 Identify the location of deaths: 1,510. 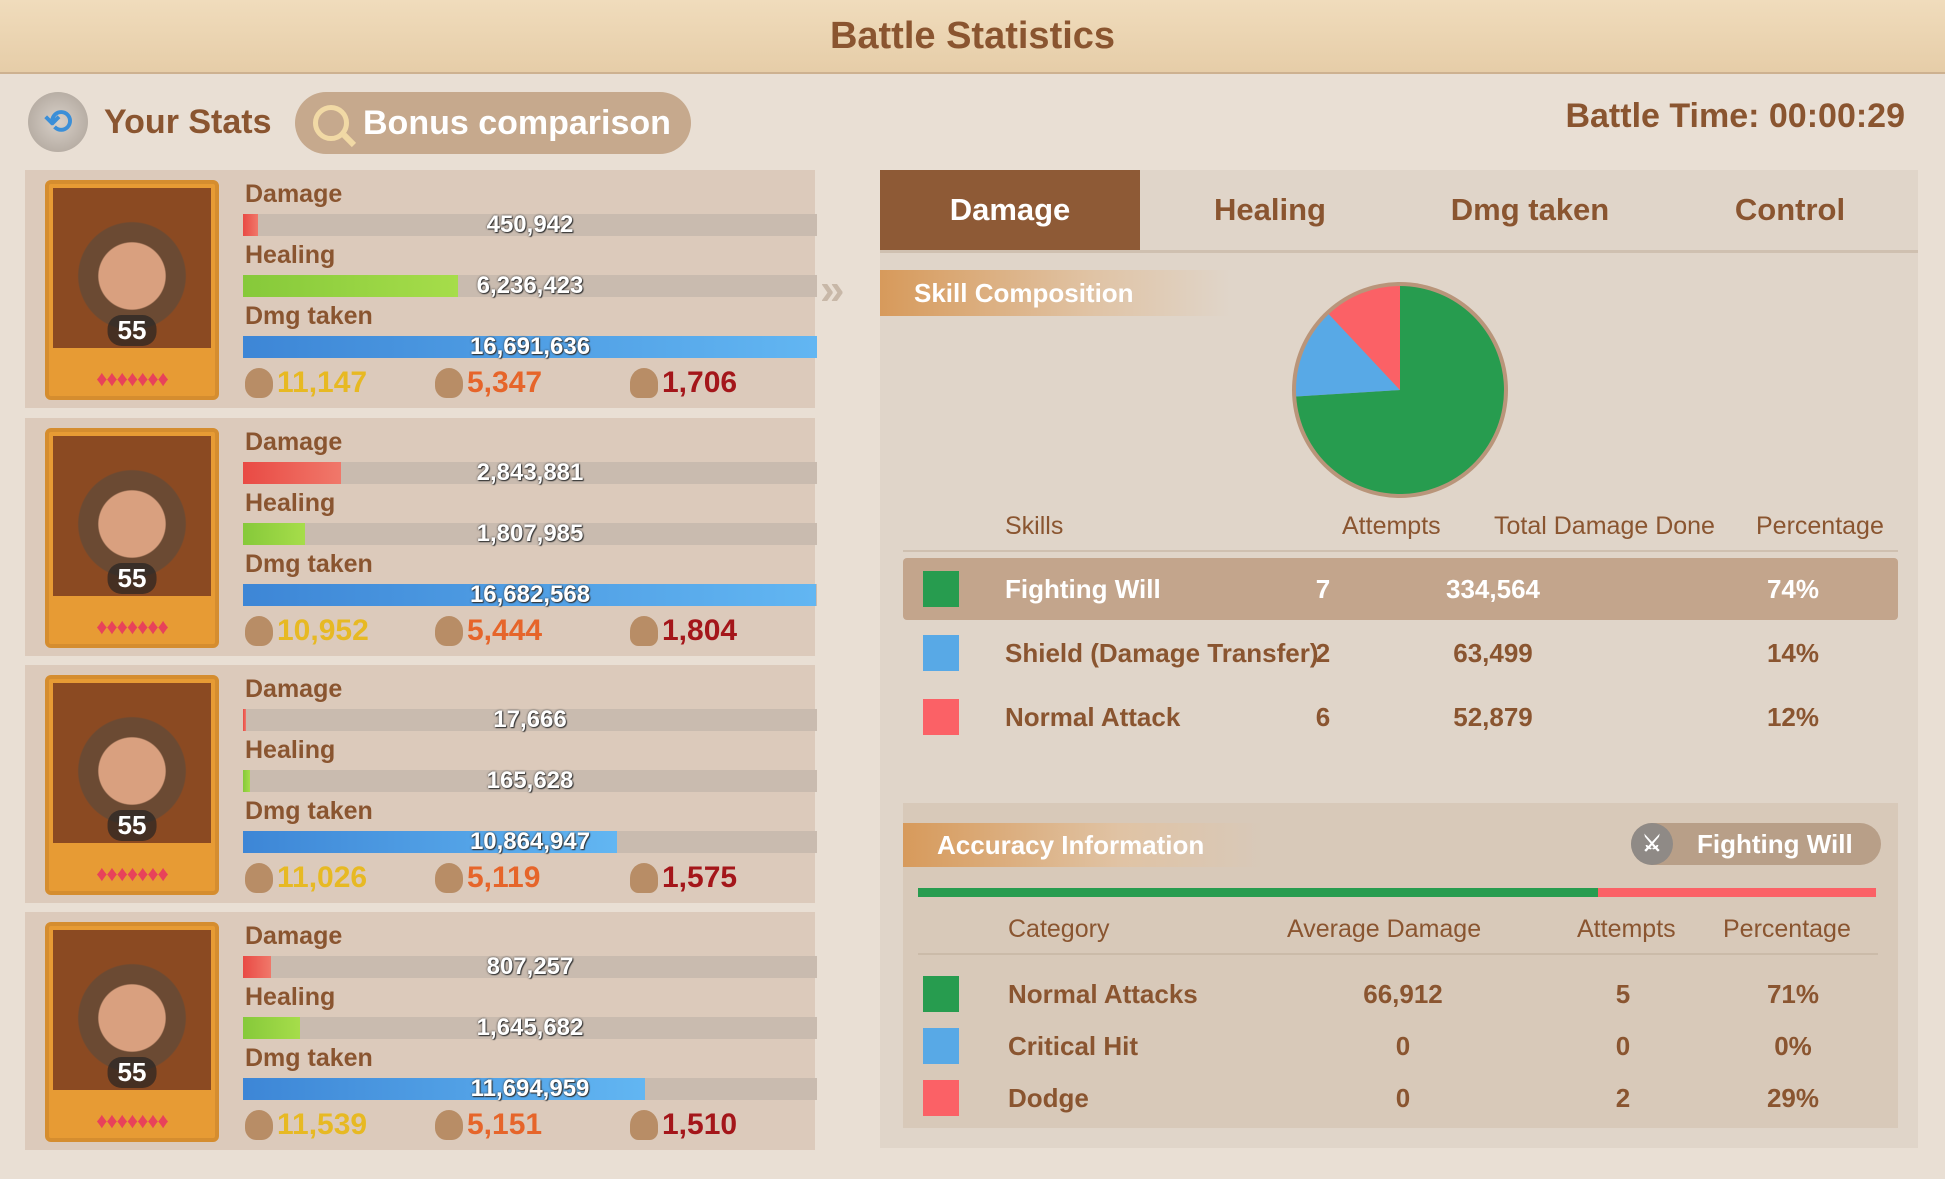
(683, 1125).